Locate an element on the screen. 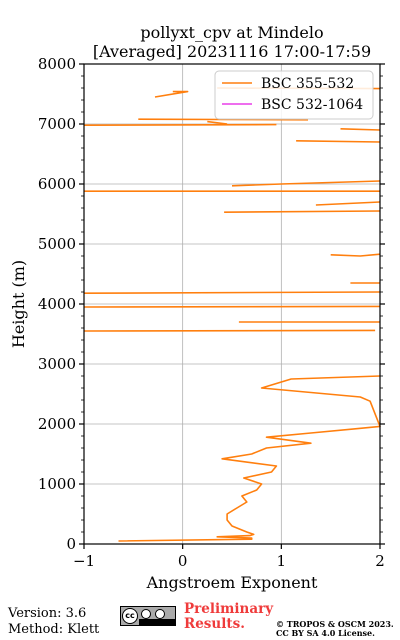 The width and height of the screenshot is (400, 640). y-tick-label: 4000 is located at coordinates (57, 304).